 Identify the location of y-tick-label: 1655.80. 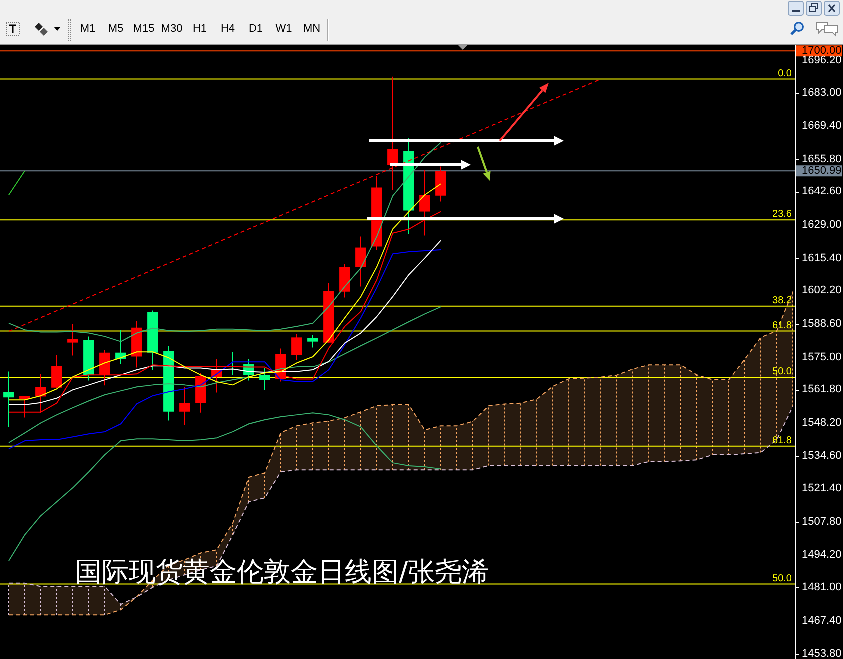
(822, 159).